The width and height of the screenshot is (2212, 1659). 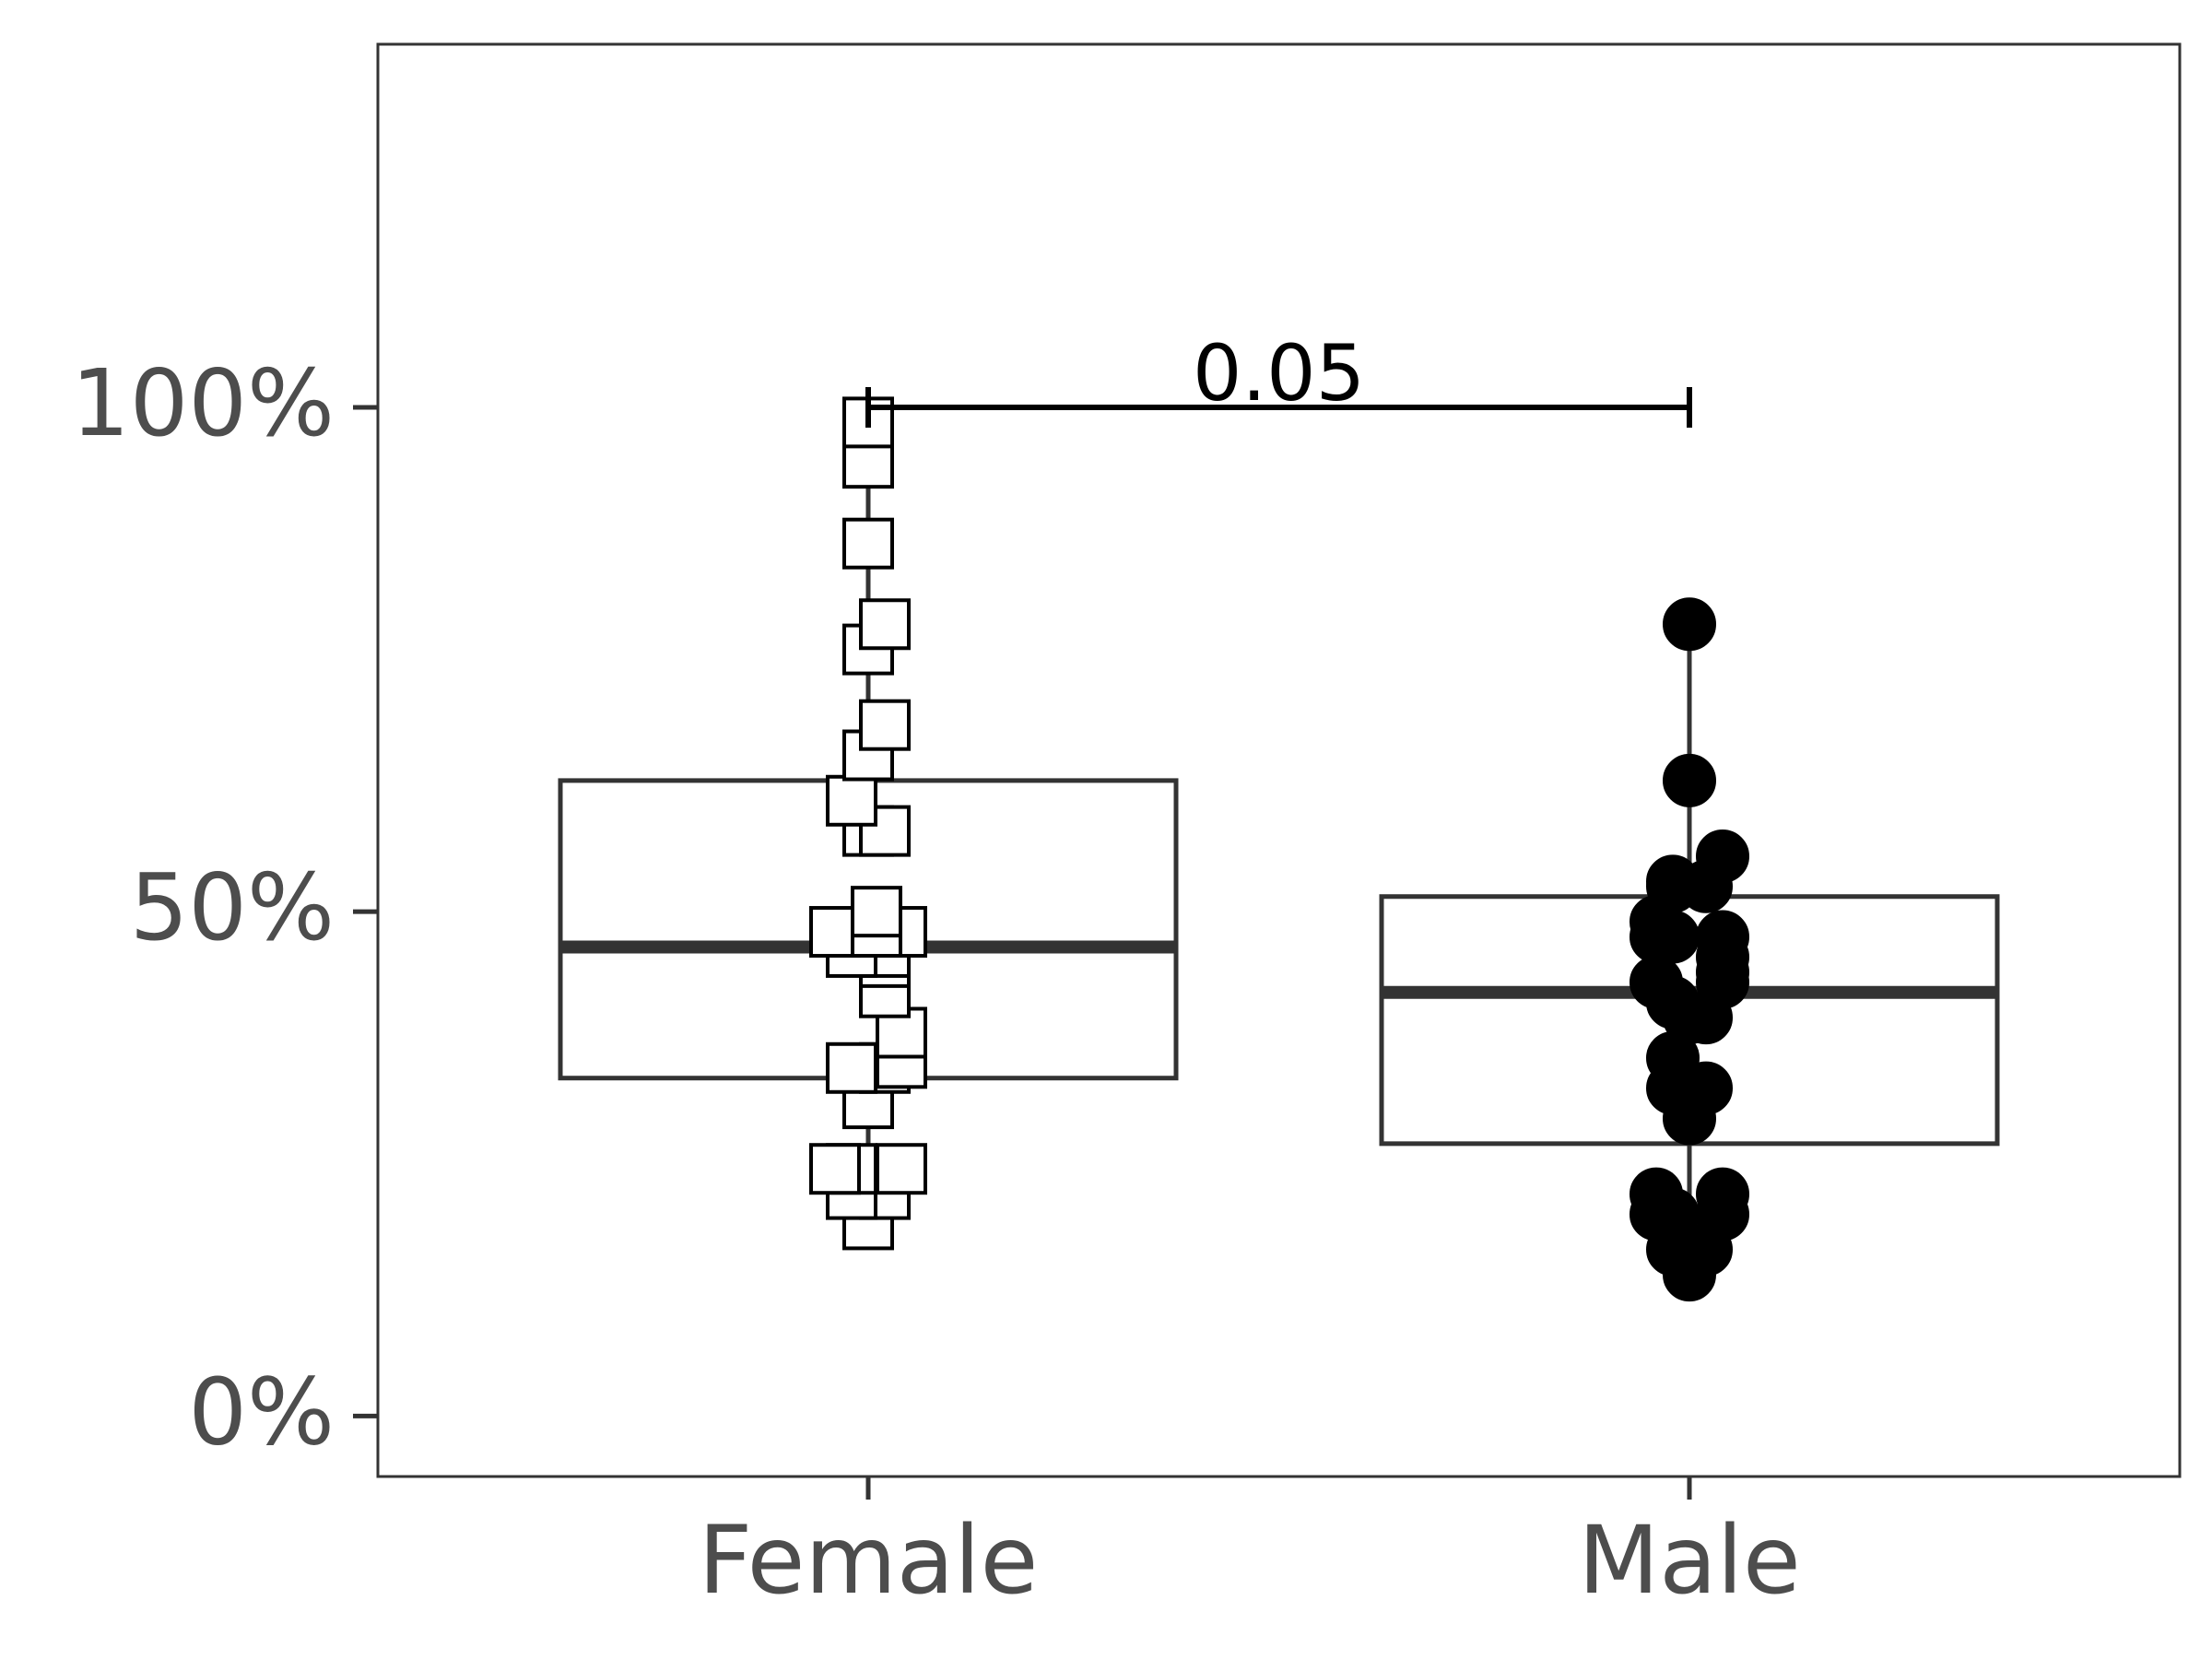 What do you see at coordinates (1279, 373) in the screenshot?
I see `p-value-label: 0.05` at bounding box center [1279, 373].